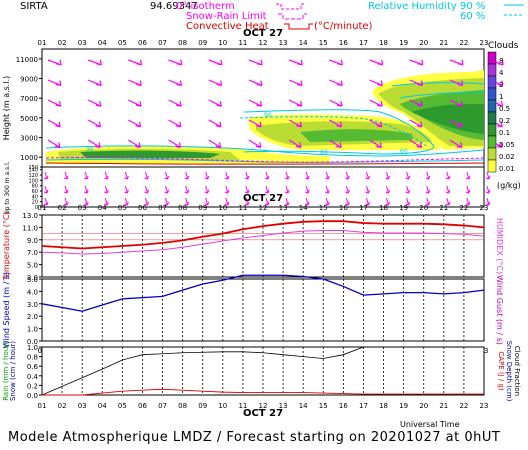 This screenshot has width=528, height=450. Describe the element at coordinates (32, 278) in the screenshot. I see `ytick-label-3.0: 3.0` at that location.